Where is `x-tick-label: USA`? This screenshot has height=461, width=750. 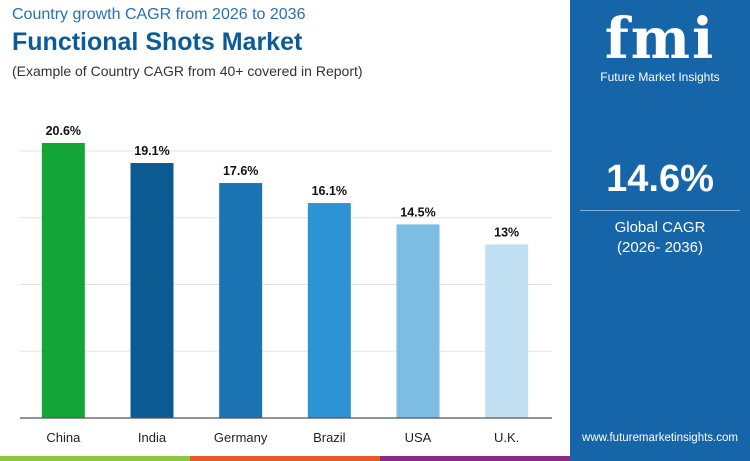 x-tick-label: USA is located at coordinates (418, 437).